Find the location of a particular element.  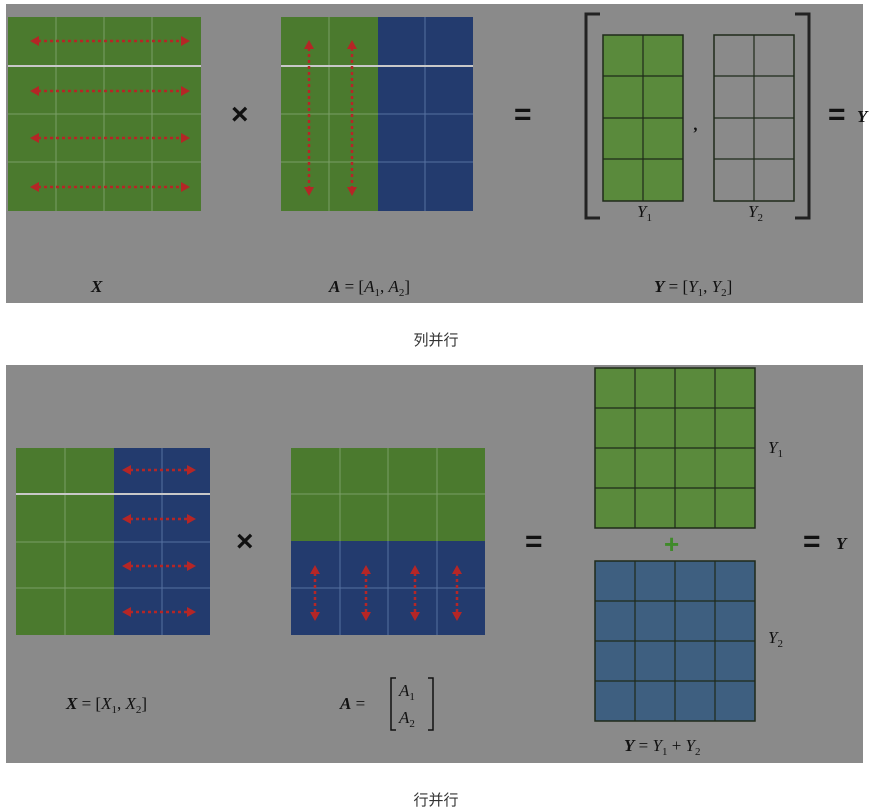

sum-label: Y = Y1 + Y2 is located at coordinates (662, 747).